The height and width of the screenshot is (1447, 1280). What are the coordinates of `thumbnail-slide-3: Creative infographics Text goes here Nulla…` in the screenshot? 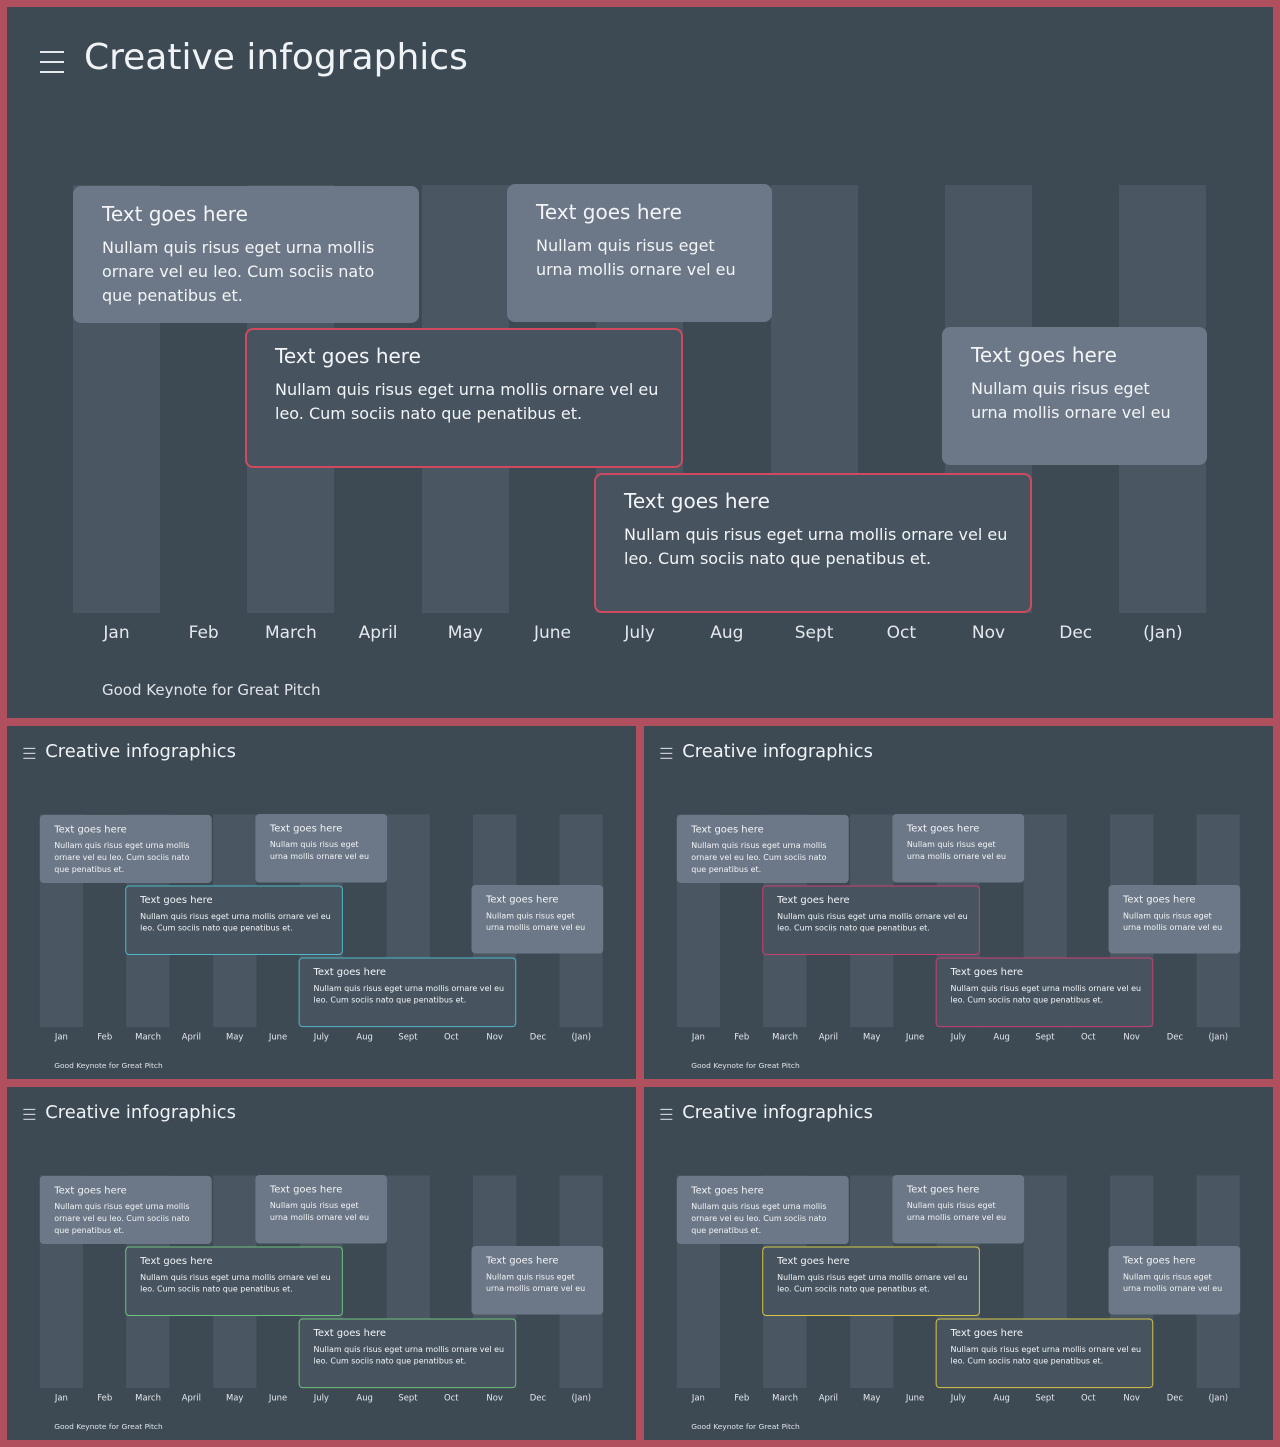 It's located at (321, 1263).